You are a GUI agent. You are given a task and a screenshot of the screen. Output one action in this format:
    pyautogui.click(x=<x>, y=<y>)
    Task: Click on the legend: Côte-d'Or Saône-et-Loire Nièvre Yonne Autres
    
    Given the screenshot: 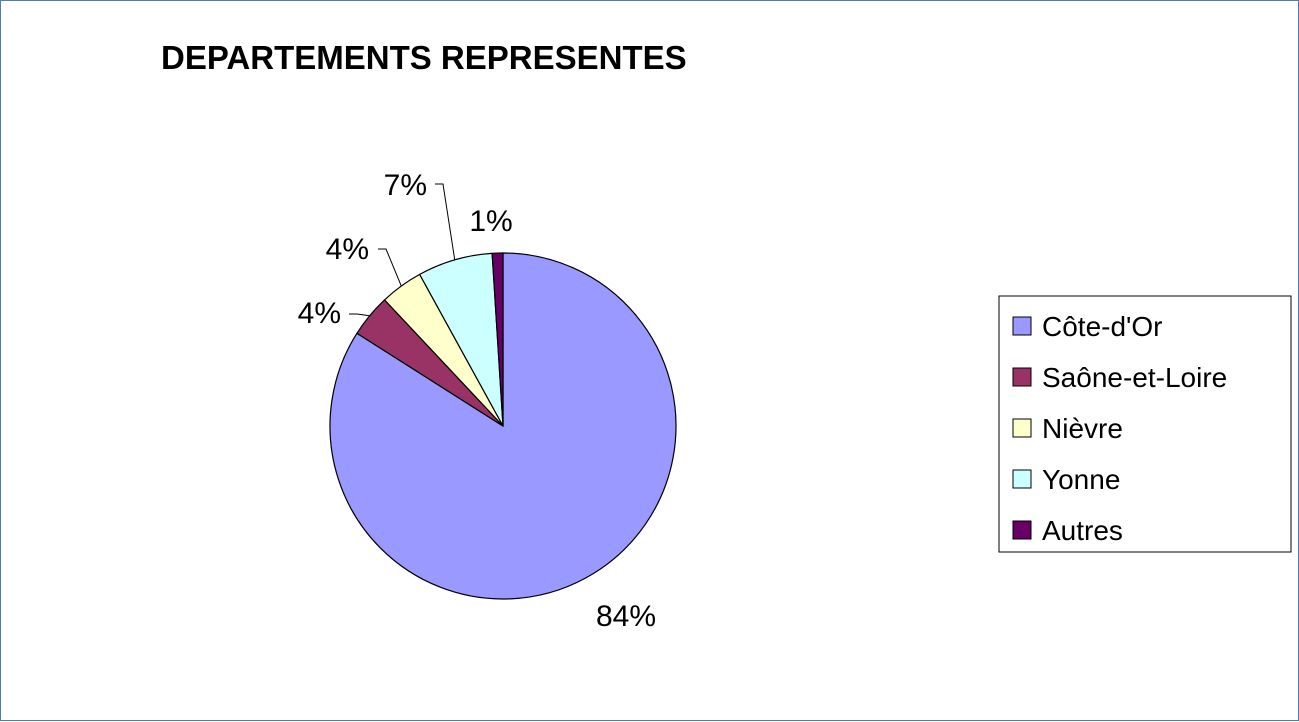 What is the action you would take?
    pyautogui.click(x=1145, y=424)
    